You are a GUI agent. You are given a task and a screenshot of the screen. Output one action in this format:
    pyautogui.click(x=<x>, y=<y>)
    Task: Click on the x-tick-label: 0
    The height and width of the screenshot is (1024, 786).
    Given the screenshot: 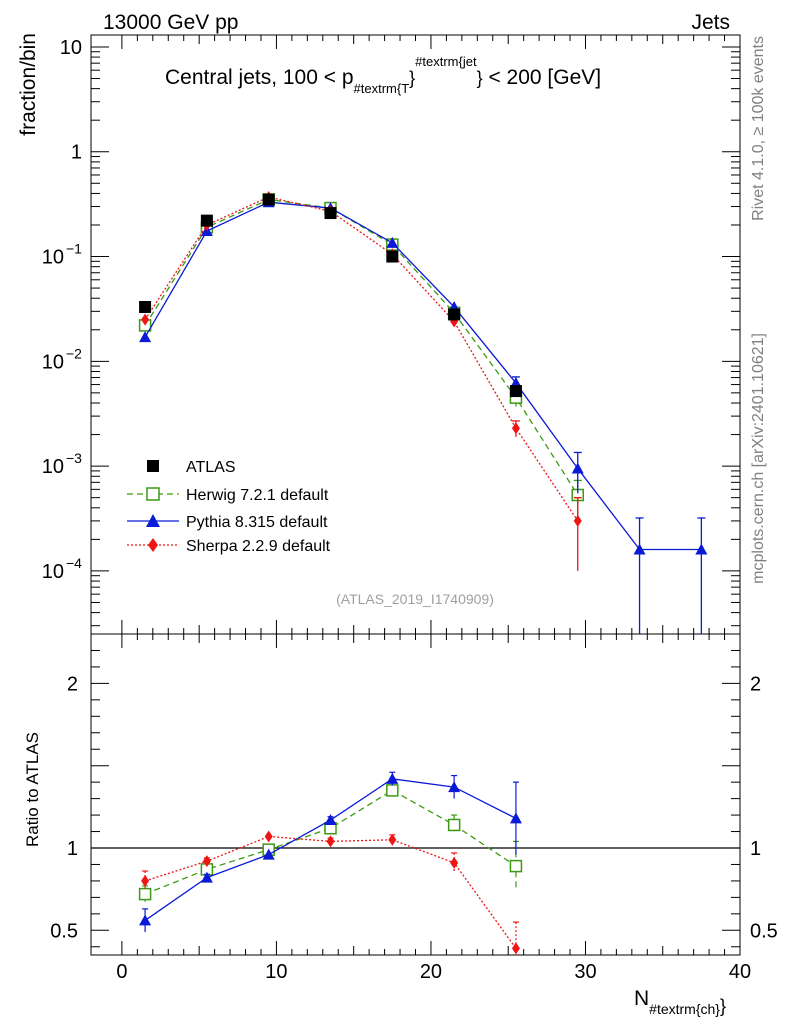 What is the action you would take?
    pyautogui.click(x=121, y=972)
    